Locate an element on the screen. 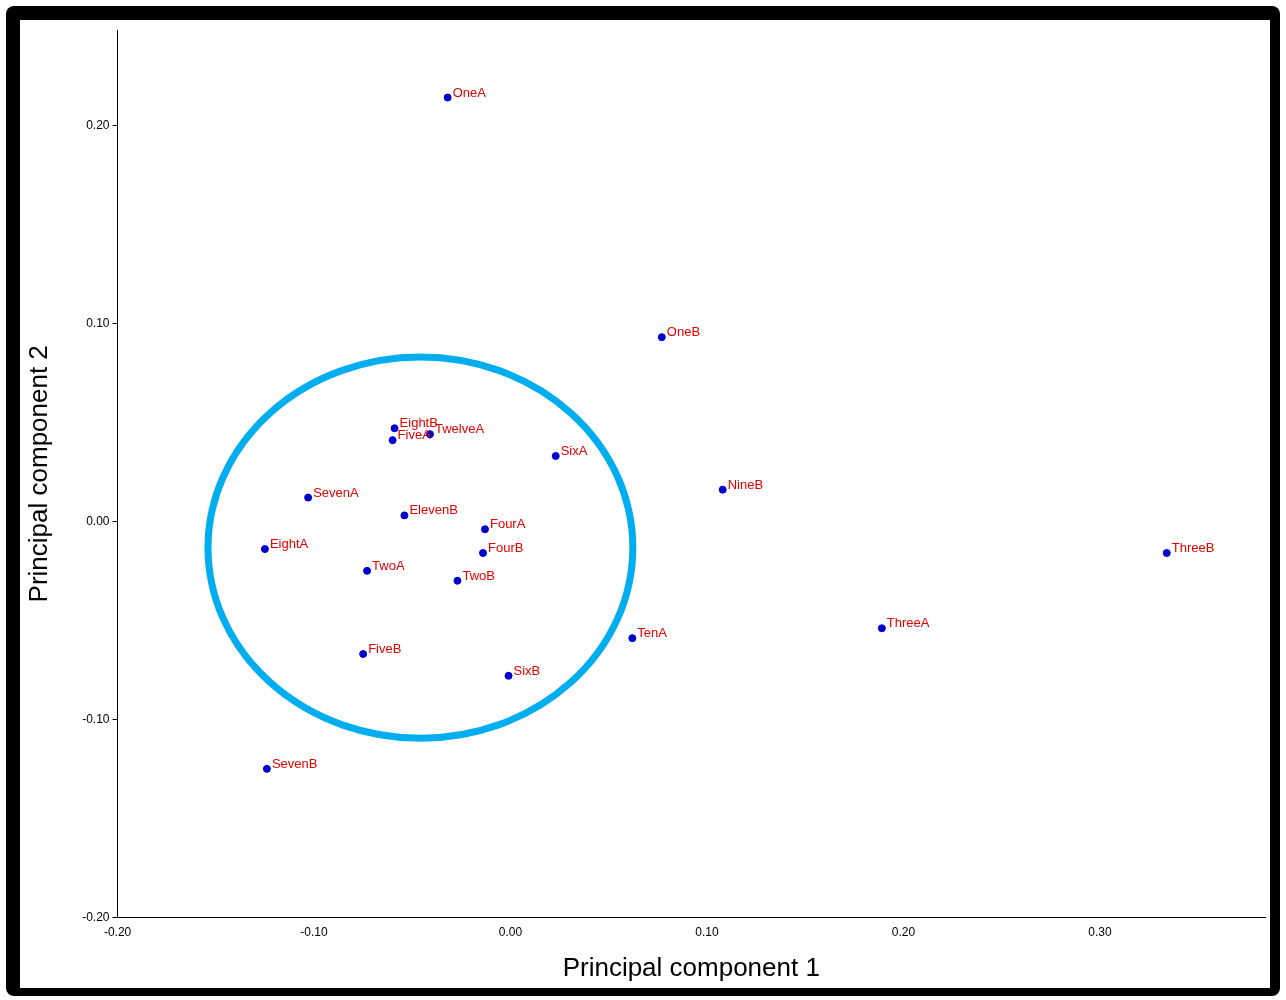 Image resolution: width=1286 pixels, height=1000 pixels. annotation: TwoB is located at coordinates (478, 575).